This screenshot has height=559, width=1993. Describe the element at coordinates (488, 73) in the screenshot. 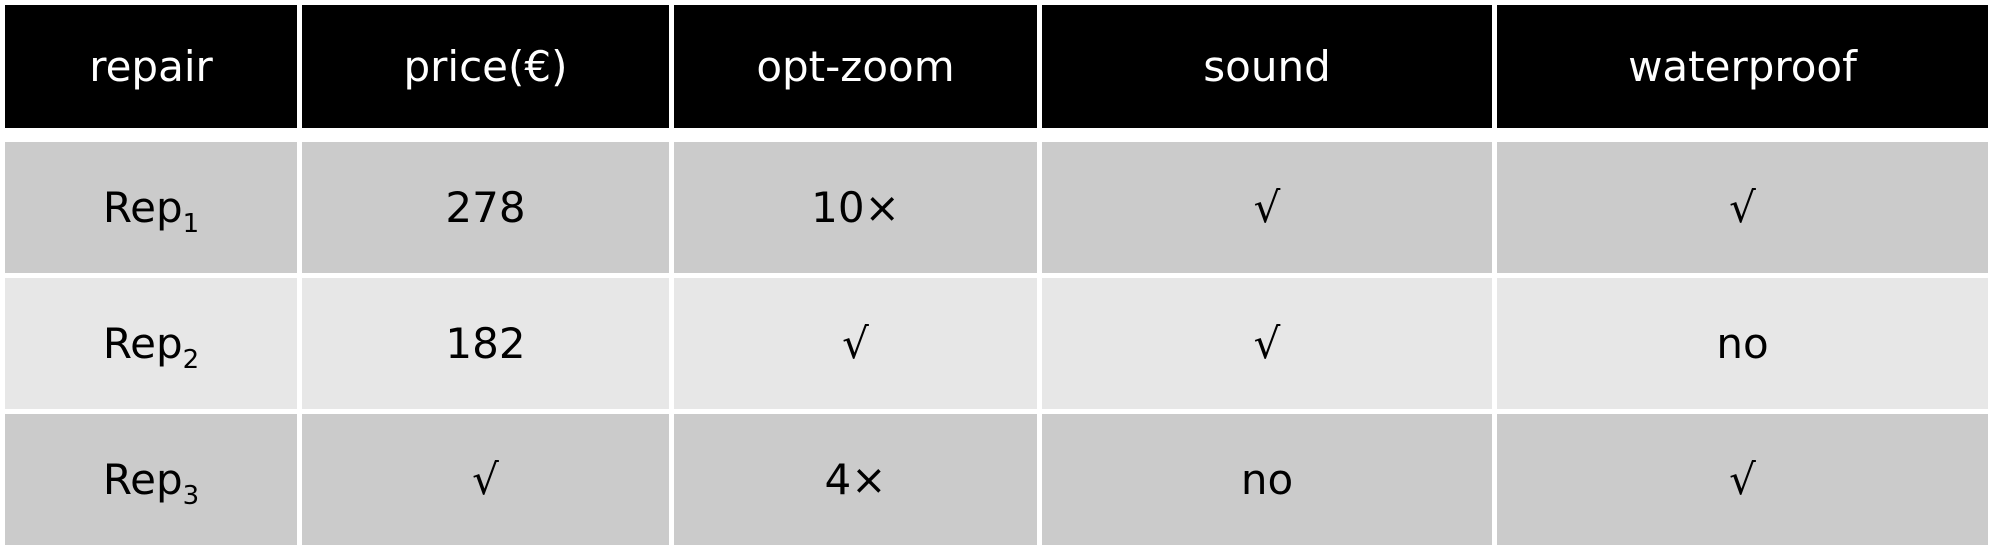

I see `header-price: price(€)` at that location.